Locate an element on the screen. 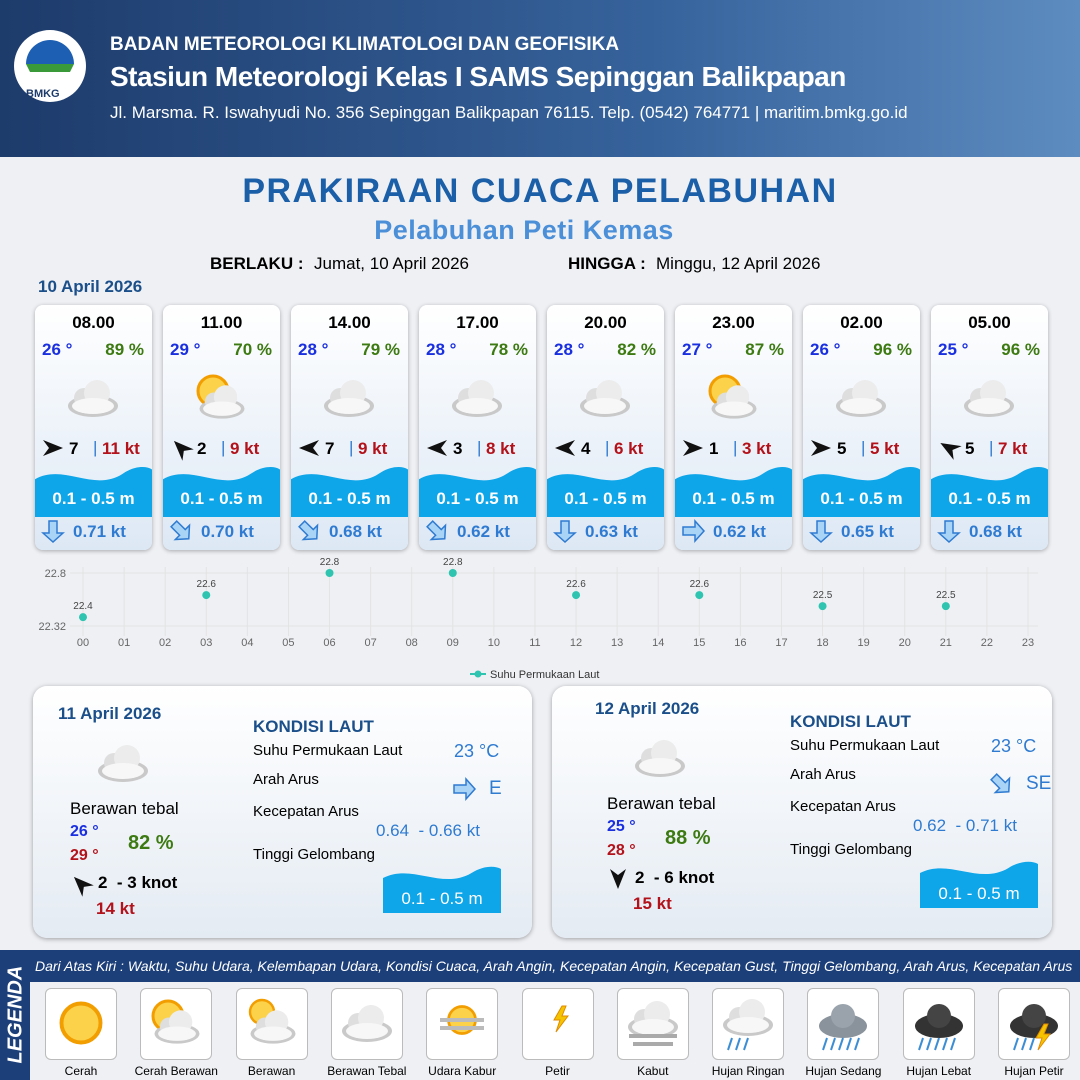 The width and height of the screenshot is (1080, 1080). x-tick-label: 10 is located at coordinates (494, 643).